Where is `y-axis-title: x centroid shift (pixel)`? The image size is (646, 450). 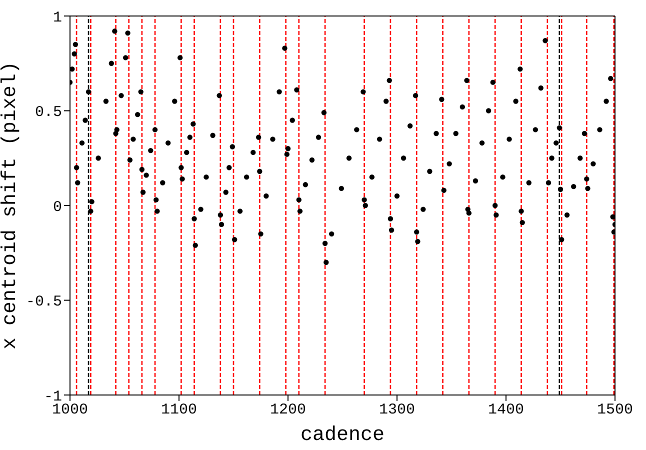 y-axis-title: x centroid shift (pixel) is located at coordinates (11, 205).